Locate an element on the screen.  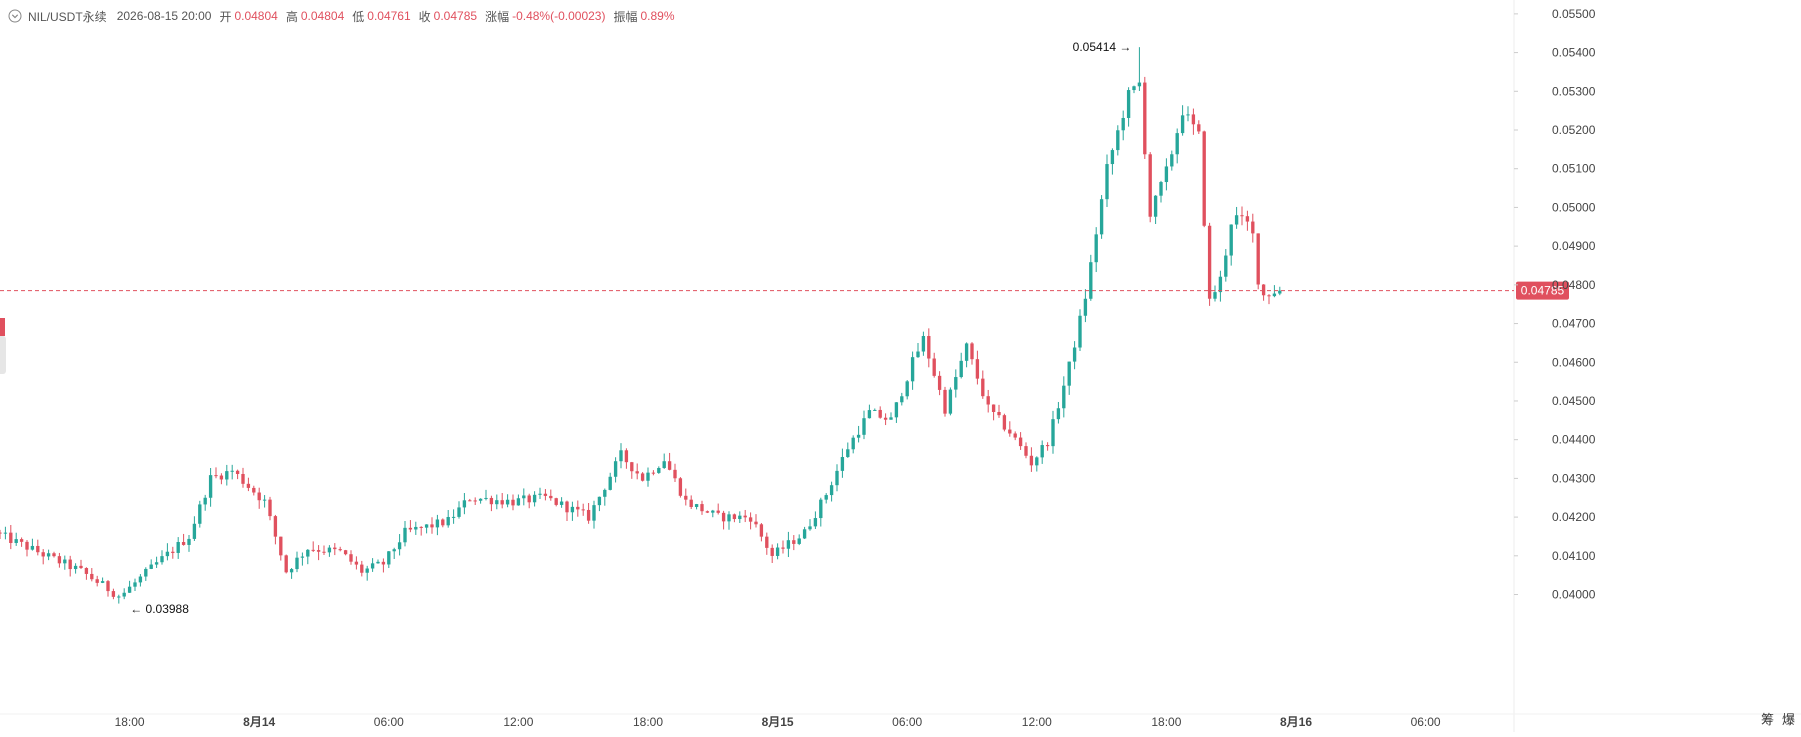
time-tick-label: 18:00 is located at coordinates (648, 722).